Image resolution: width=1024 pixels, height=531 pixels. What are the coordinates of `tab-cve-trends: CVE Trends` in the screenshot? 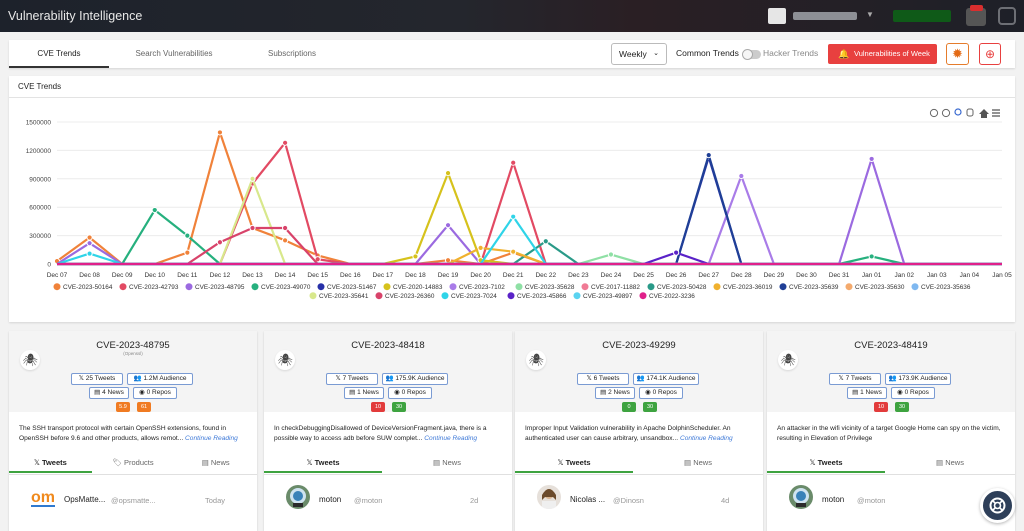 It's located at (59, 54).